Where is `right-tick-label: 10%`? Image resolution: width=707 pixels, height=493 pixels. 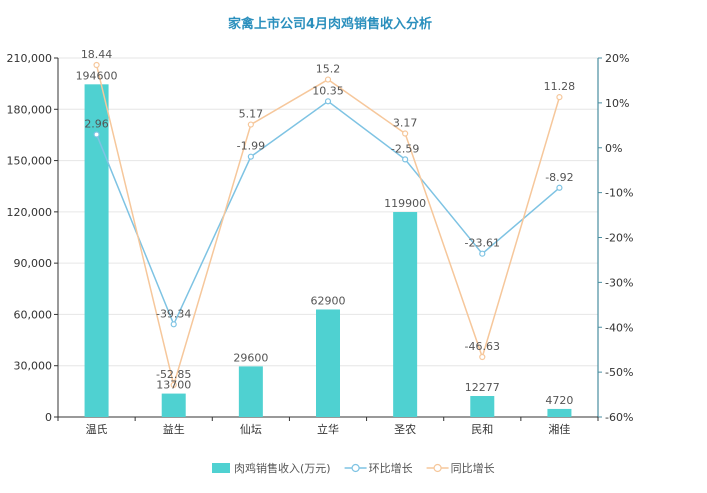 right-tick-label: 10% is located at coordinates (617, 103).